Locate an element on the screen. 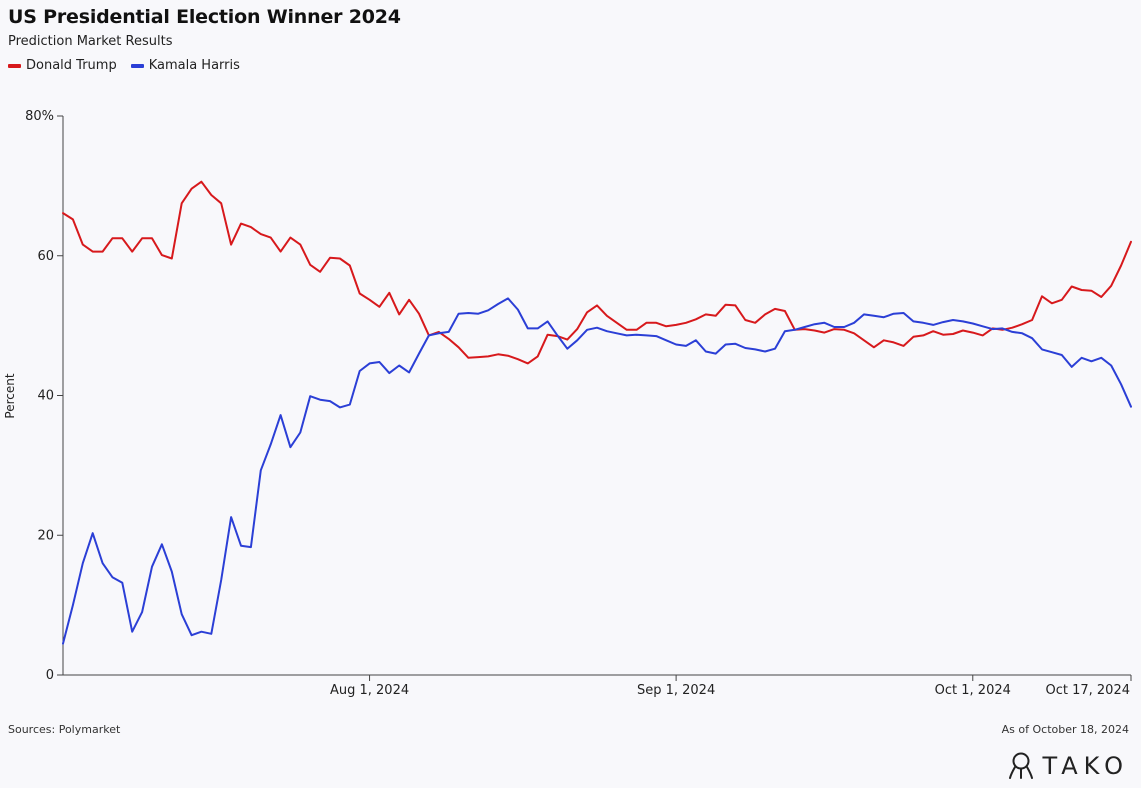 Image resolution: width=1141 pixels, height=788 pixels. brand-name: TAKO is located at coordinates (1085, 766).